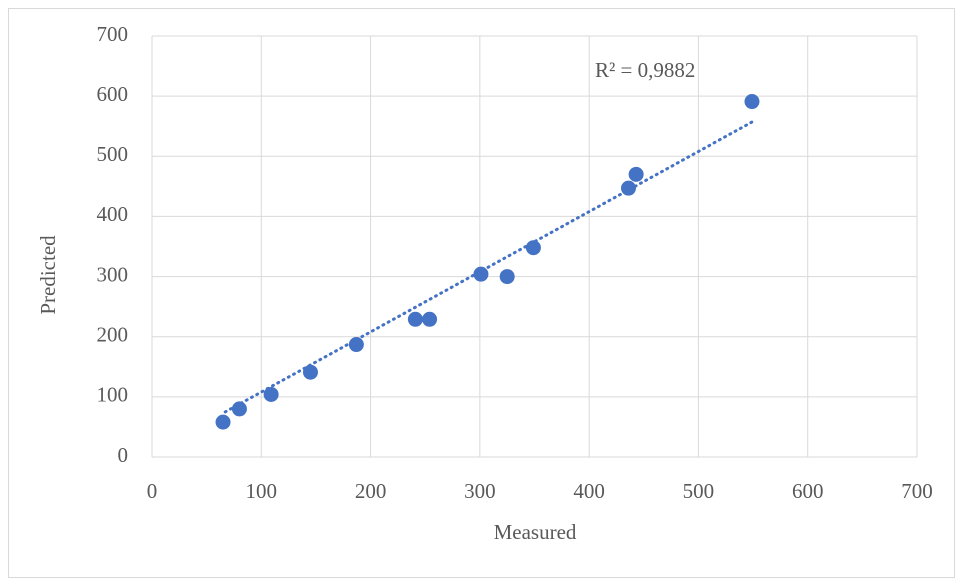 The width and height of the screenshot is (956, 579). Describe the element at coordinates (113, 335) in the screenshot. I see `y-tick-label: 200` at that location.